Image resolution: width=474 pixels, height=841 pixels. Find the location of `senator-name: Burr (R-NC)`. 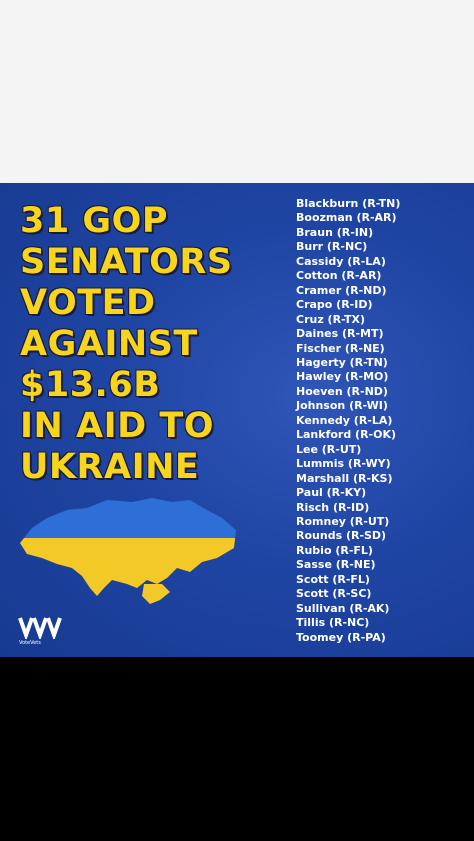

senator-name: Burr (R-NC) is located at coordinates (332, 247).